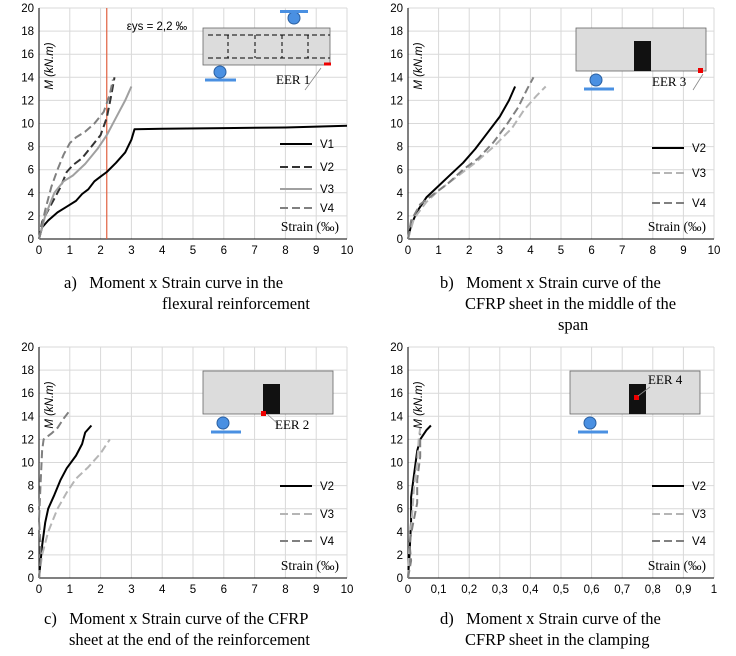  I want to click on x-tick-label: 0,1, so click(439, 590).